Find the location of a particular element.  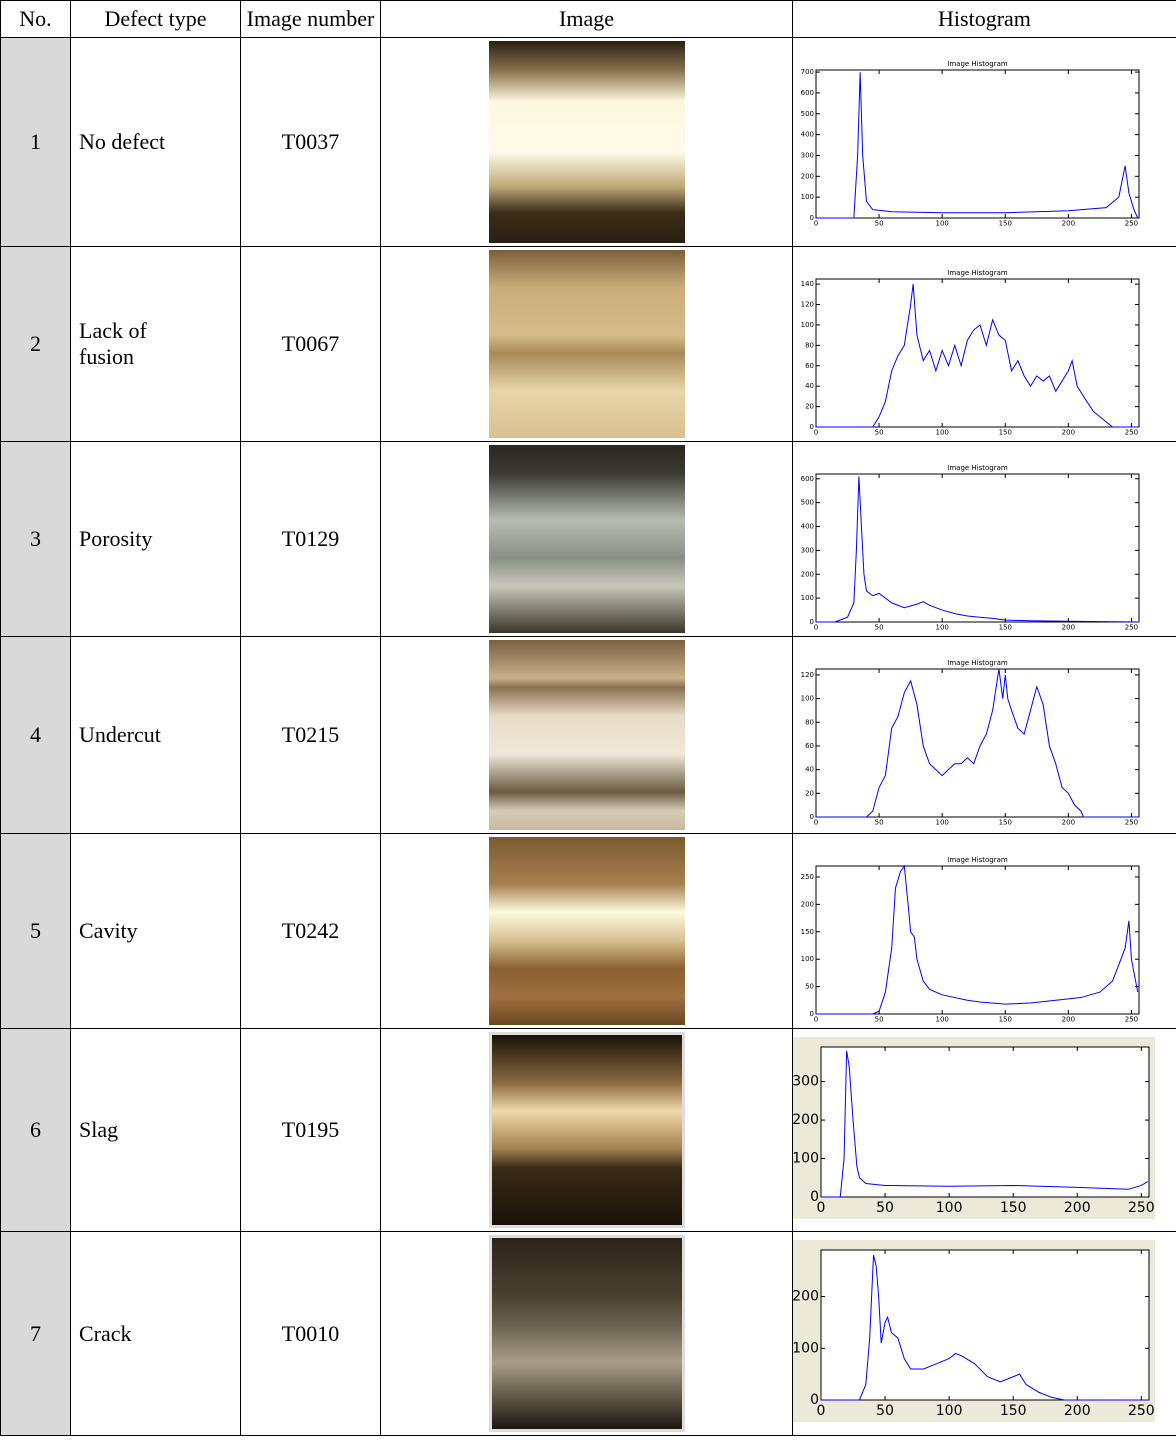

image-number-cell: T0242 is located at coordinates (310, 931).